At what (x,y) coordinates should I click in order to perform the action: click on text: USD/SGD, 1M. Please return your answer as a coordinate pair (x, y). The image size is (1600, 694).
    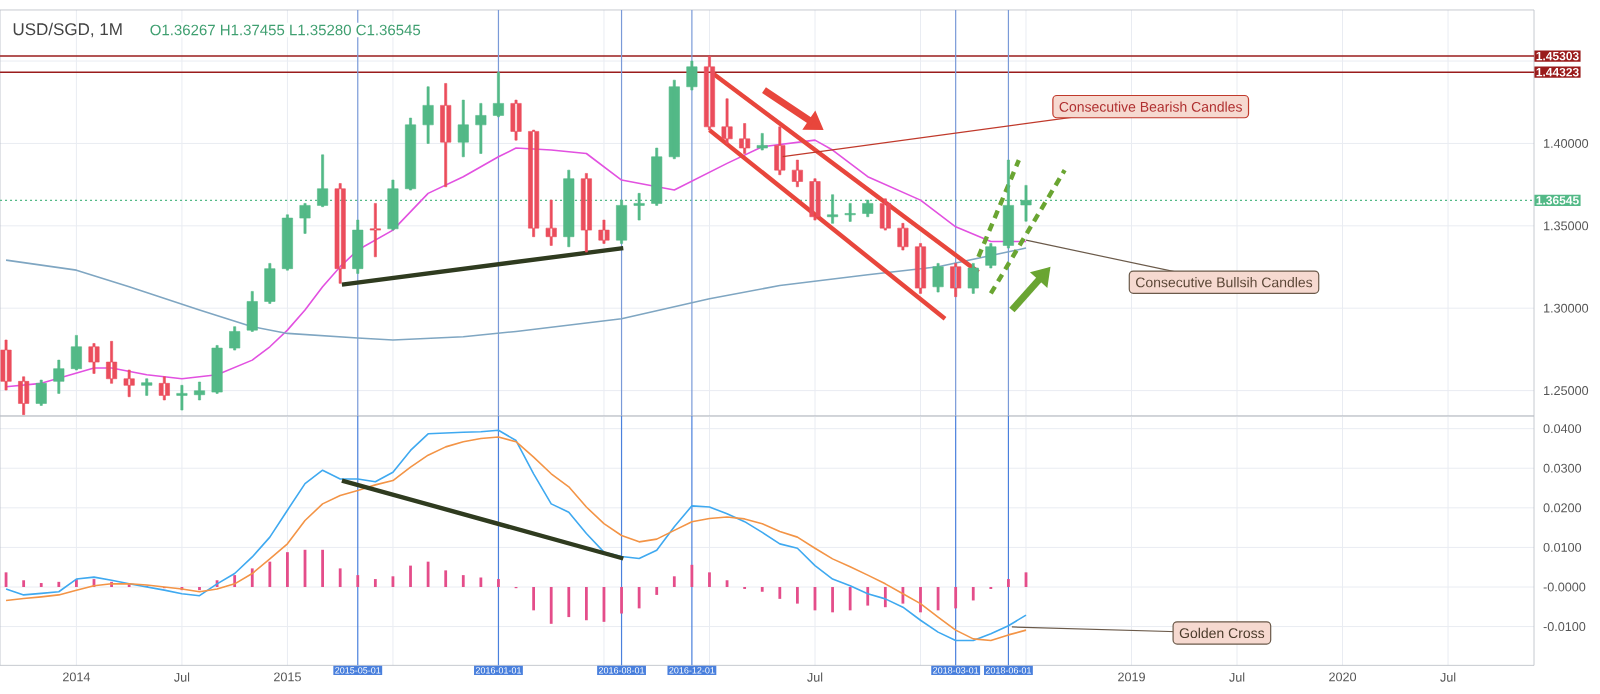
    Looking at the image, I should click on (67, 30).